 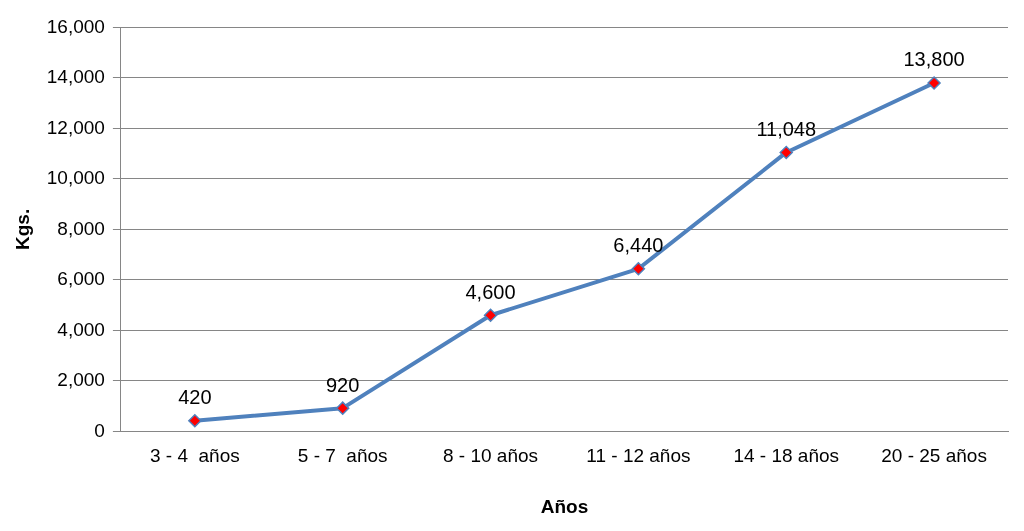 What do you see at coordinates (75, 26) in the screenshot?
I see `y-tick-label: 16,000` at bounding box center [75, 26].